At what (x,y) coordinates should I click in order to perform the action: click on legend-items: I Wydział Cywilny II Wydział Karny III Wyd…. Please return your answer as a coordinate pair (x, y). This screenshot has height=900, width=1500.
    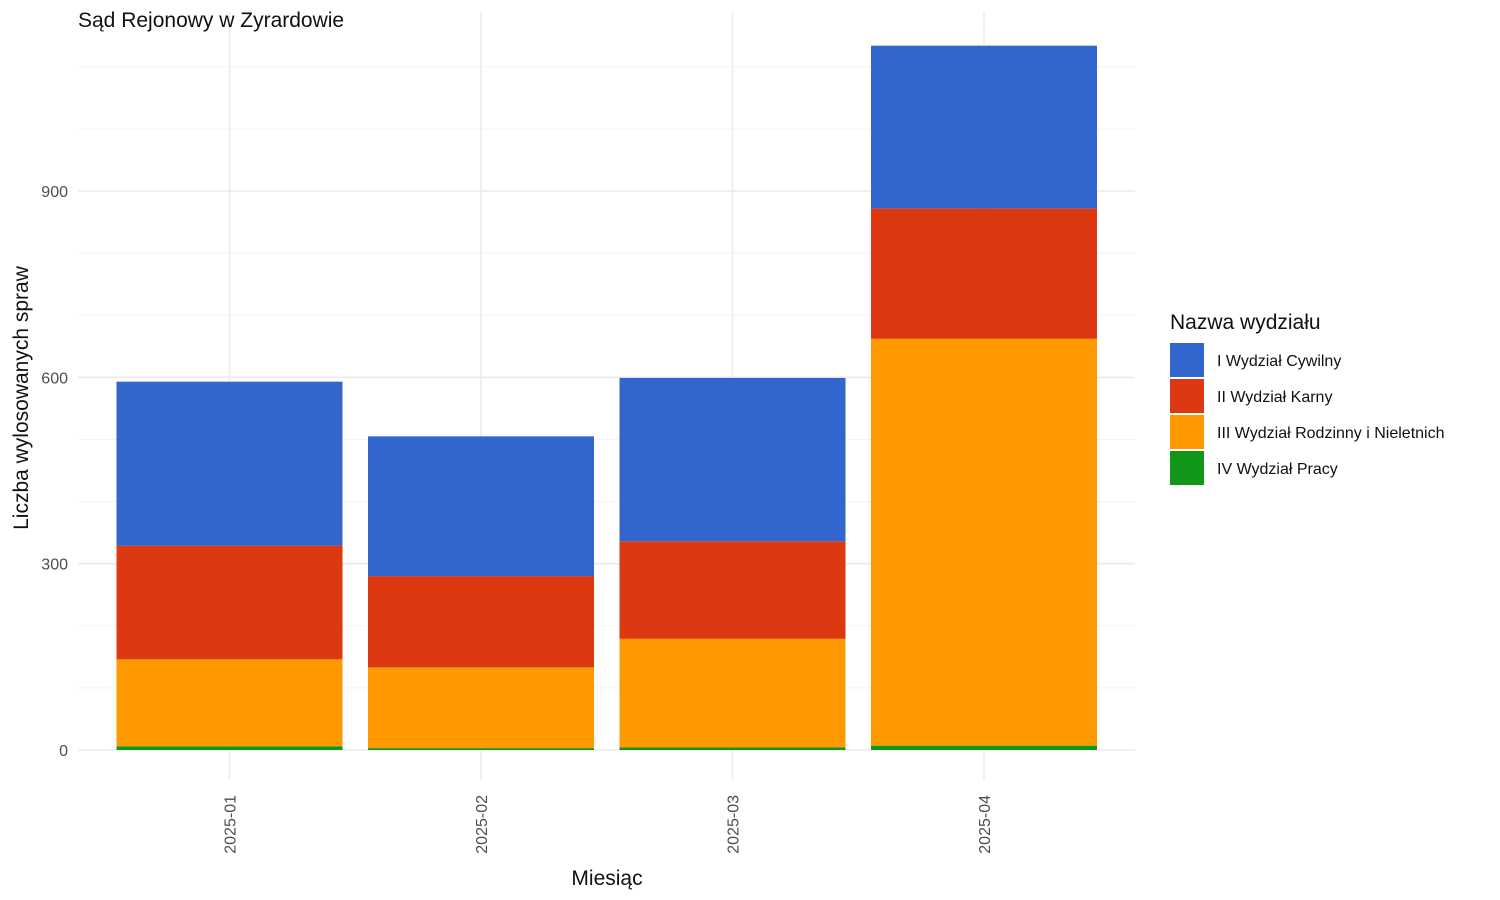
    Looking at the image, I should click on (1307, 414).